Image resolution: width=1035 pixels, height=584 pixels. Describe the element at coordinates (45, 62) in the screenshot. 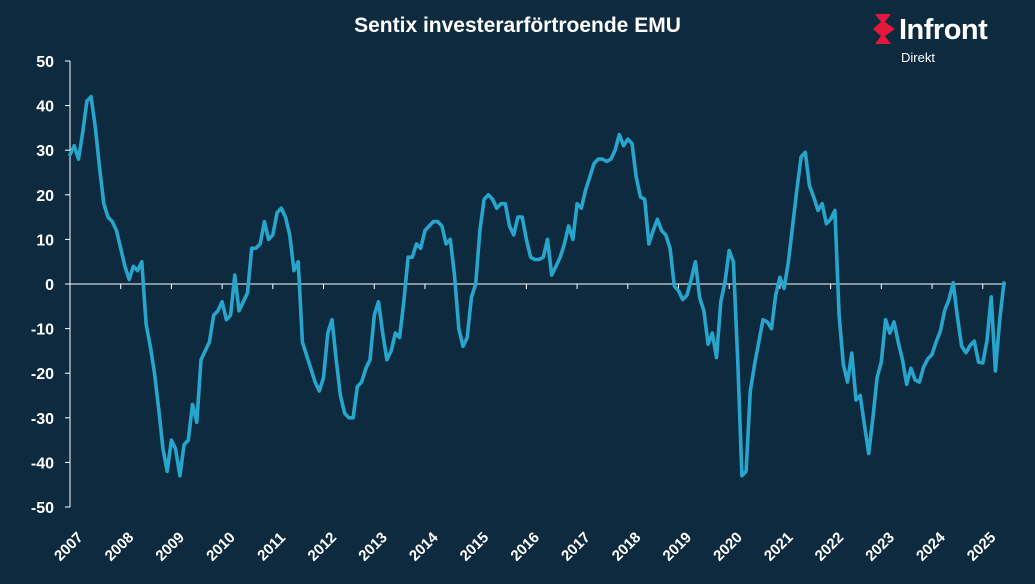

I see `y-tick-label: 50` at that location.